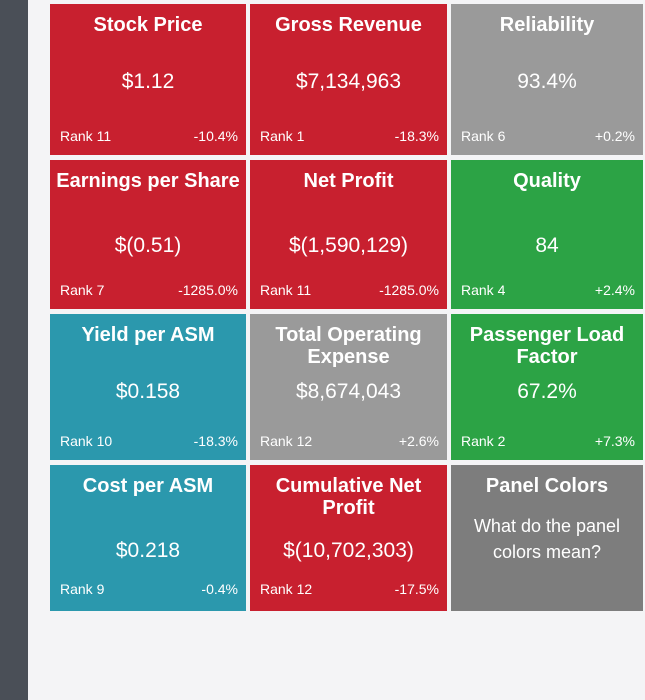 The width and height of the screenshot is (645, 700). I want to click on tile-net-profit: Net Profit $(1,590,129) Rank 11 -1285.0%, so click(348, 236).